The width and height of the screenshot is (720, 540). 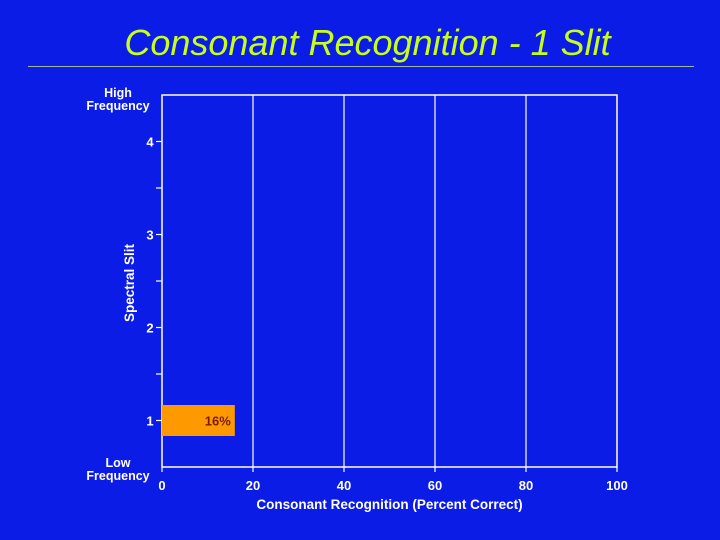 I want to click on y-tick-label-3: 3, so click(x=149, y=235).